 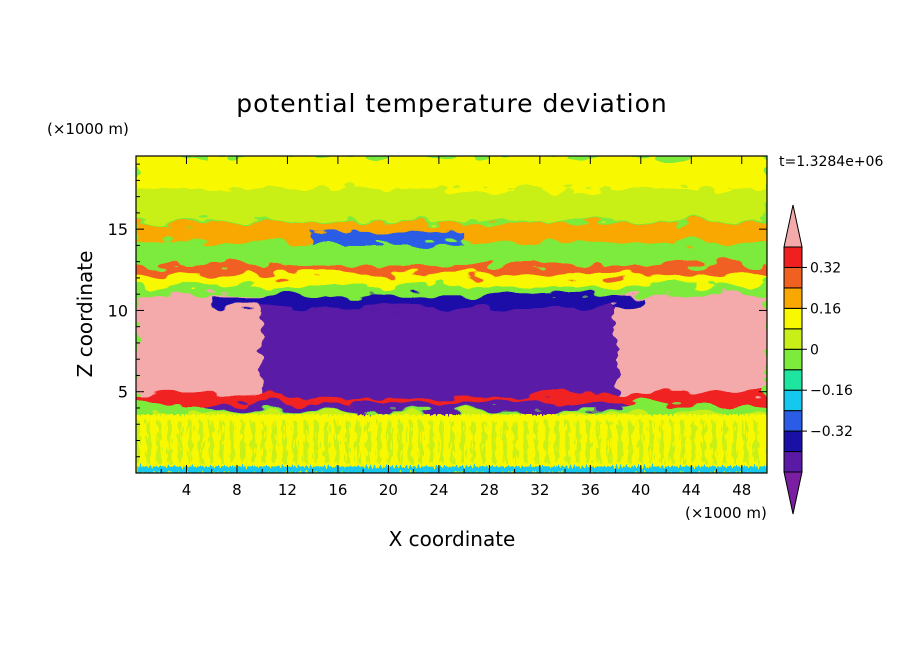 I want to click on colorbar-label: 0, so click(x=814, y=350).